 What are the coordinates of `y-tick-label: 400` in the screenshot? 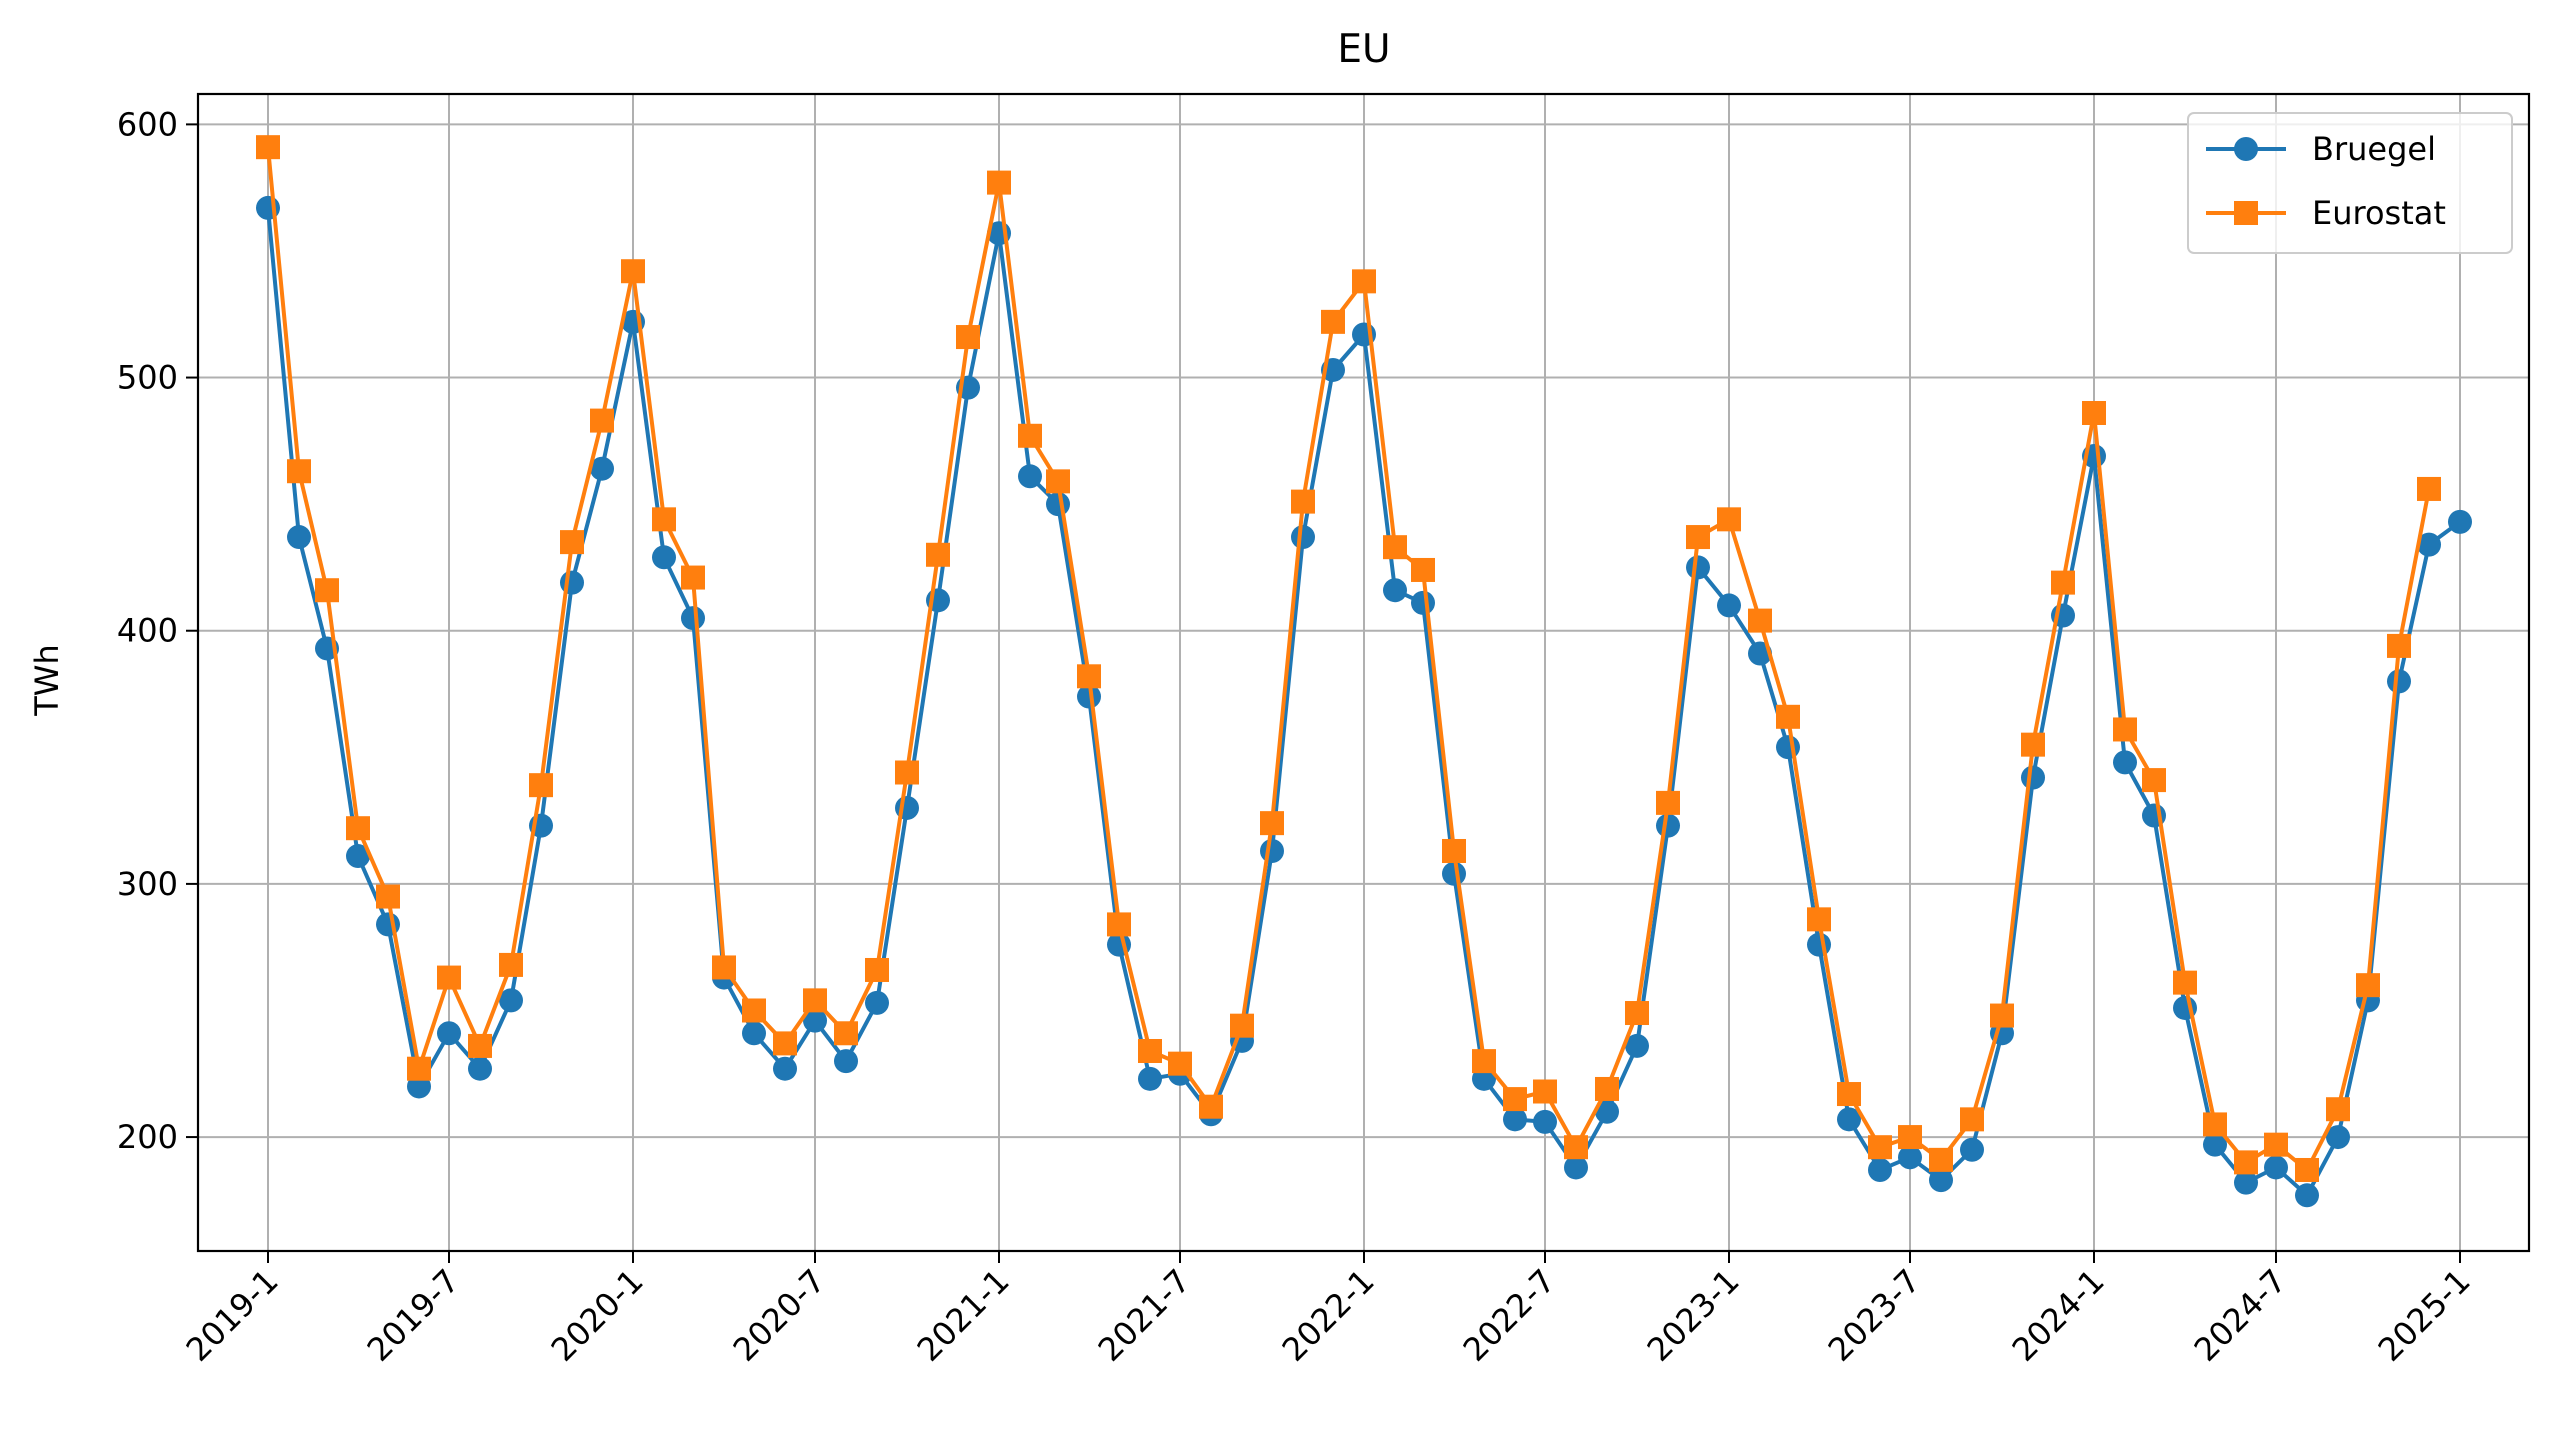 It's located at (147, 631).